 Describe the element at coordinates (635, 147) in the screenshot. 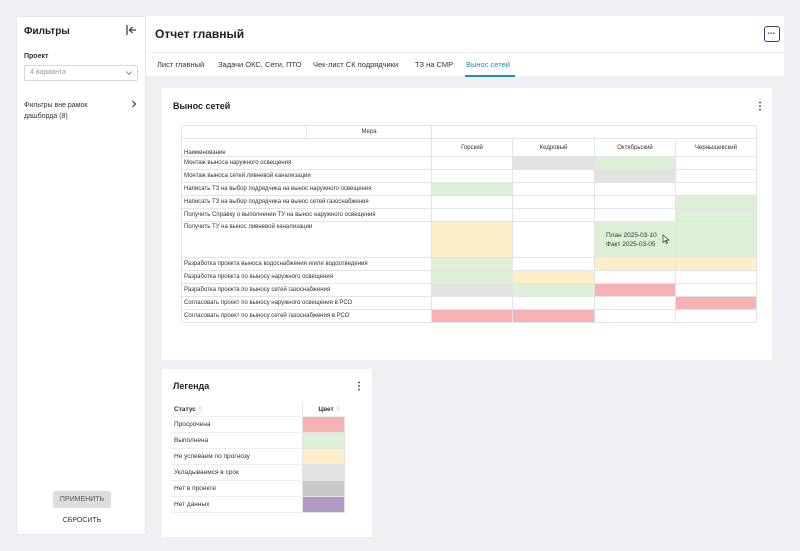

I see `column-header: Октябрьский` at that location.